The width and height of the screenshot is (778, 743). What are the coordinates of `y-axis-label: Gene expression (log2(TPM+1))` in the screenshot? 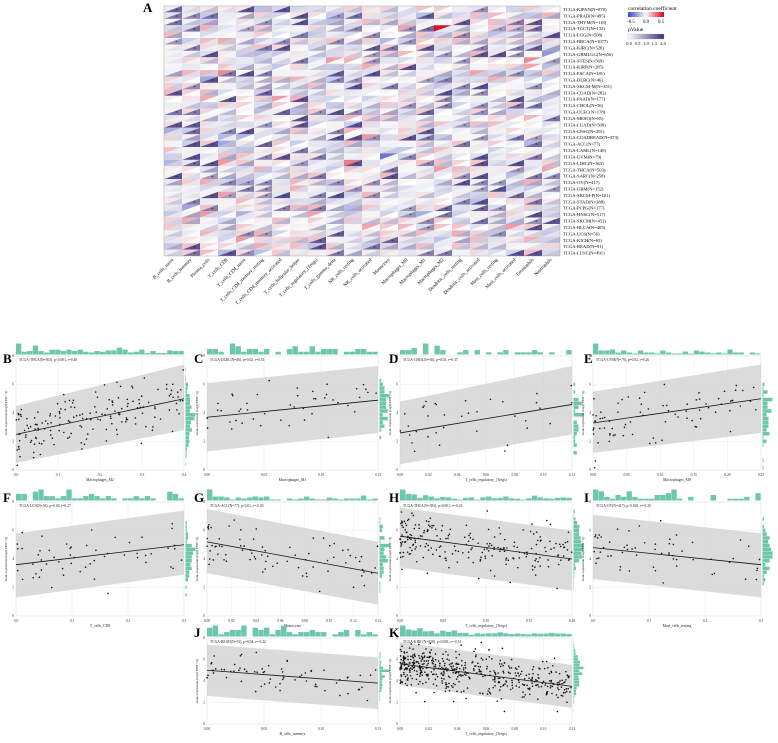 It's located at (6, 559).